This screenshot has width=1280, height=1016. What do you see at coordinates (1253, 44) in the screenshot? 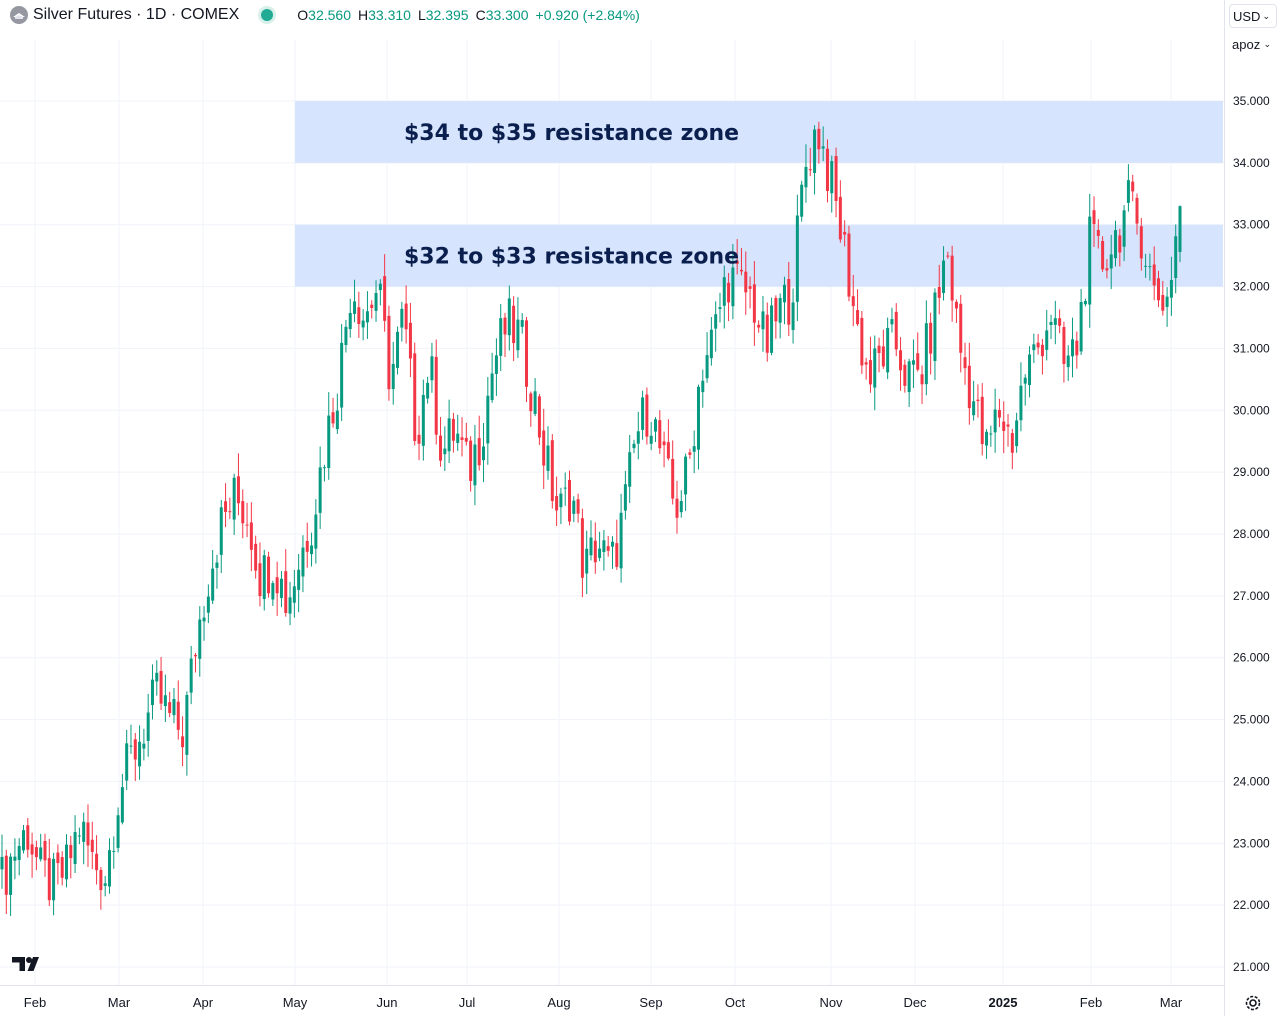
I see `unit-selector: apoz ⌄` at bounding box center [1253, 44].